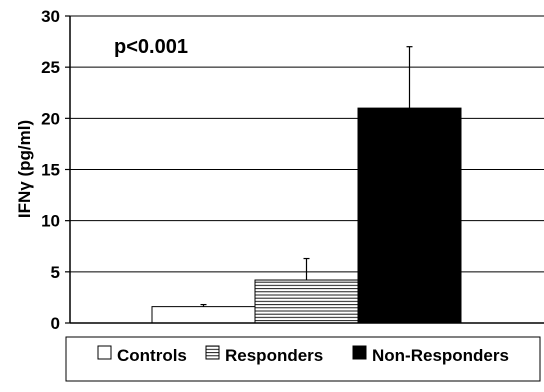 The height and width of the screenshot is (392, 544). Describe the element at coordinates (104, 352) in the screenshot. I see `legend-swatch-controls` at that location.